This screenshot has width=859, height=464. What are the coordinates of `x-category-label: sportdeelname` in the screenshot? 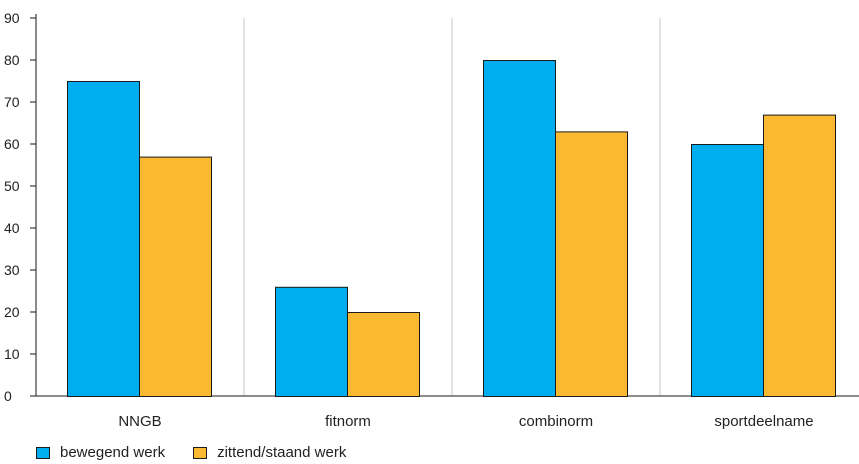 It's located at (763, 421).